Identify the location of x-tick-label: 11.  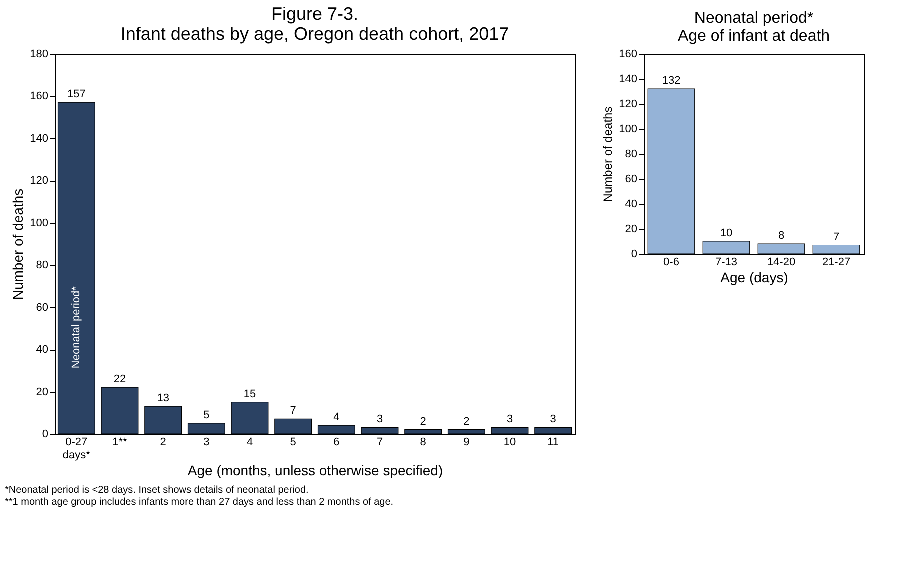
(554, 442).